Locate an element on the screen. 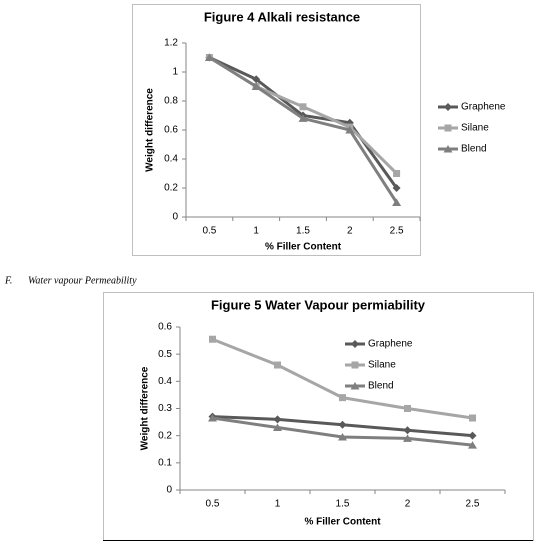  y-tick-label: 0.1 is located at coordinates (165, 462).